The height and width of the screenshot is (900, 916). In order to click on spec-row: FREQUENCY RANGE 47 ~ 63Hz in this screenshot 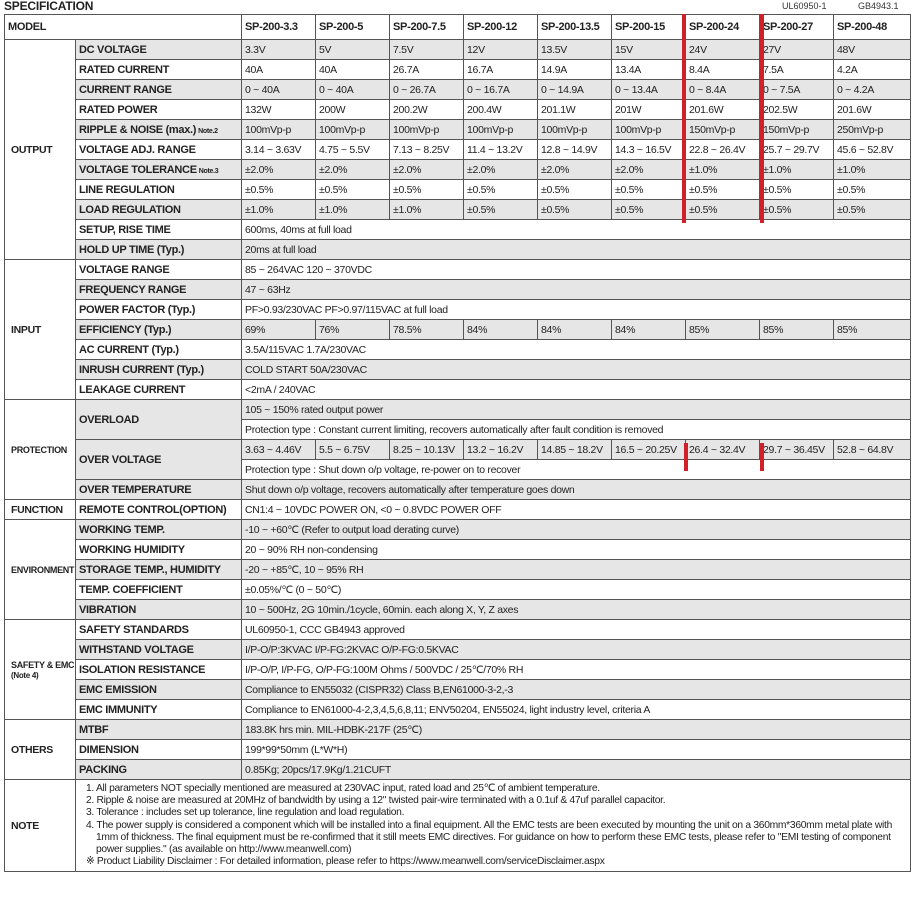, I will do `click(458, 289)`.